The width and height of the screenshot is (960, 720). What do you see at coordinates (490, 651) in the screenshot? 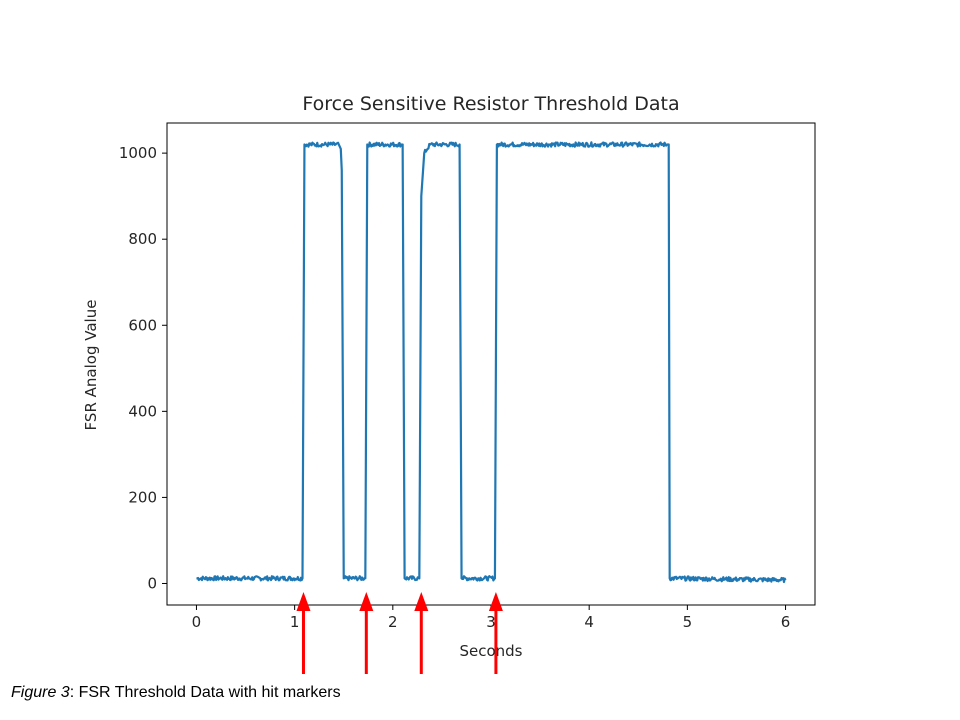
I see `x-axis-label: Seconds` at bounding box center [490, 651].